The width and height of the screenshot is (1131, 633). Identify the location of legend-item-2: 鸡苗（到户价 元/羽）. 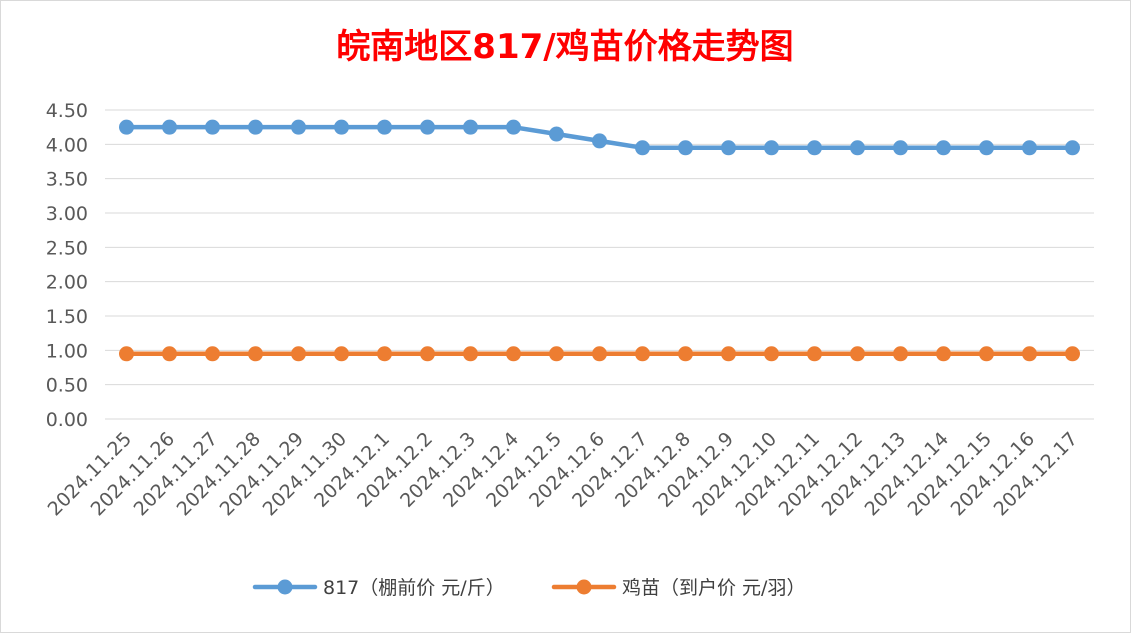
(678, 588).